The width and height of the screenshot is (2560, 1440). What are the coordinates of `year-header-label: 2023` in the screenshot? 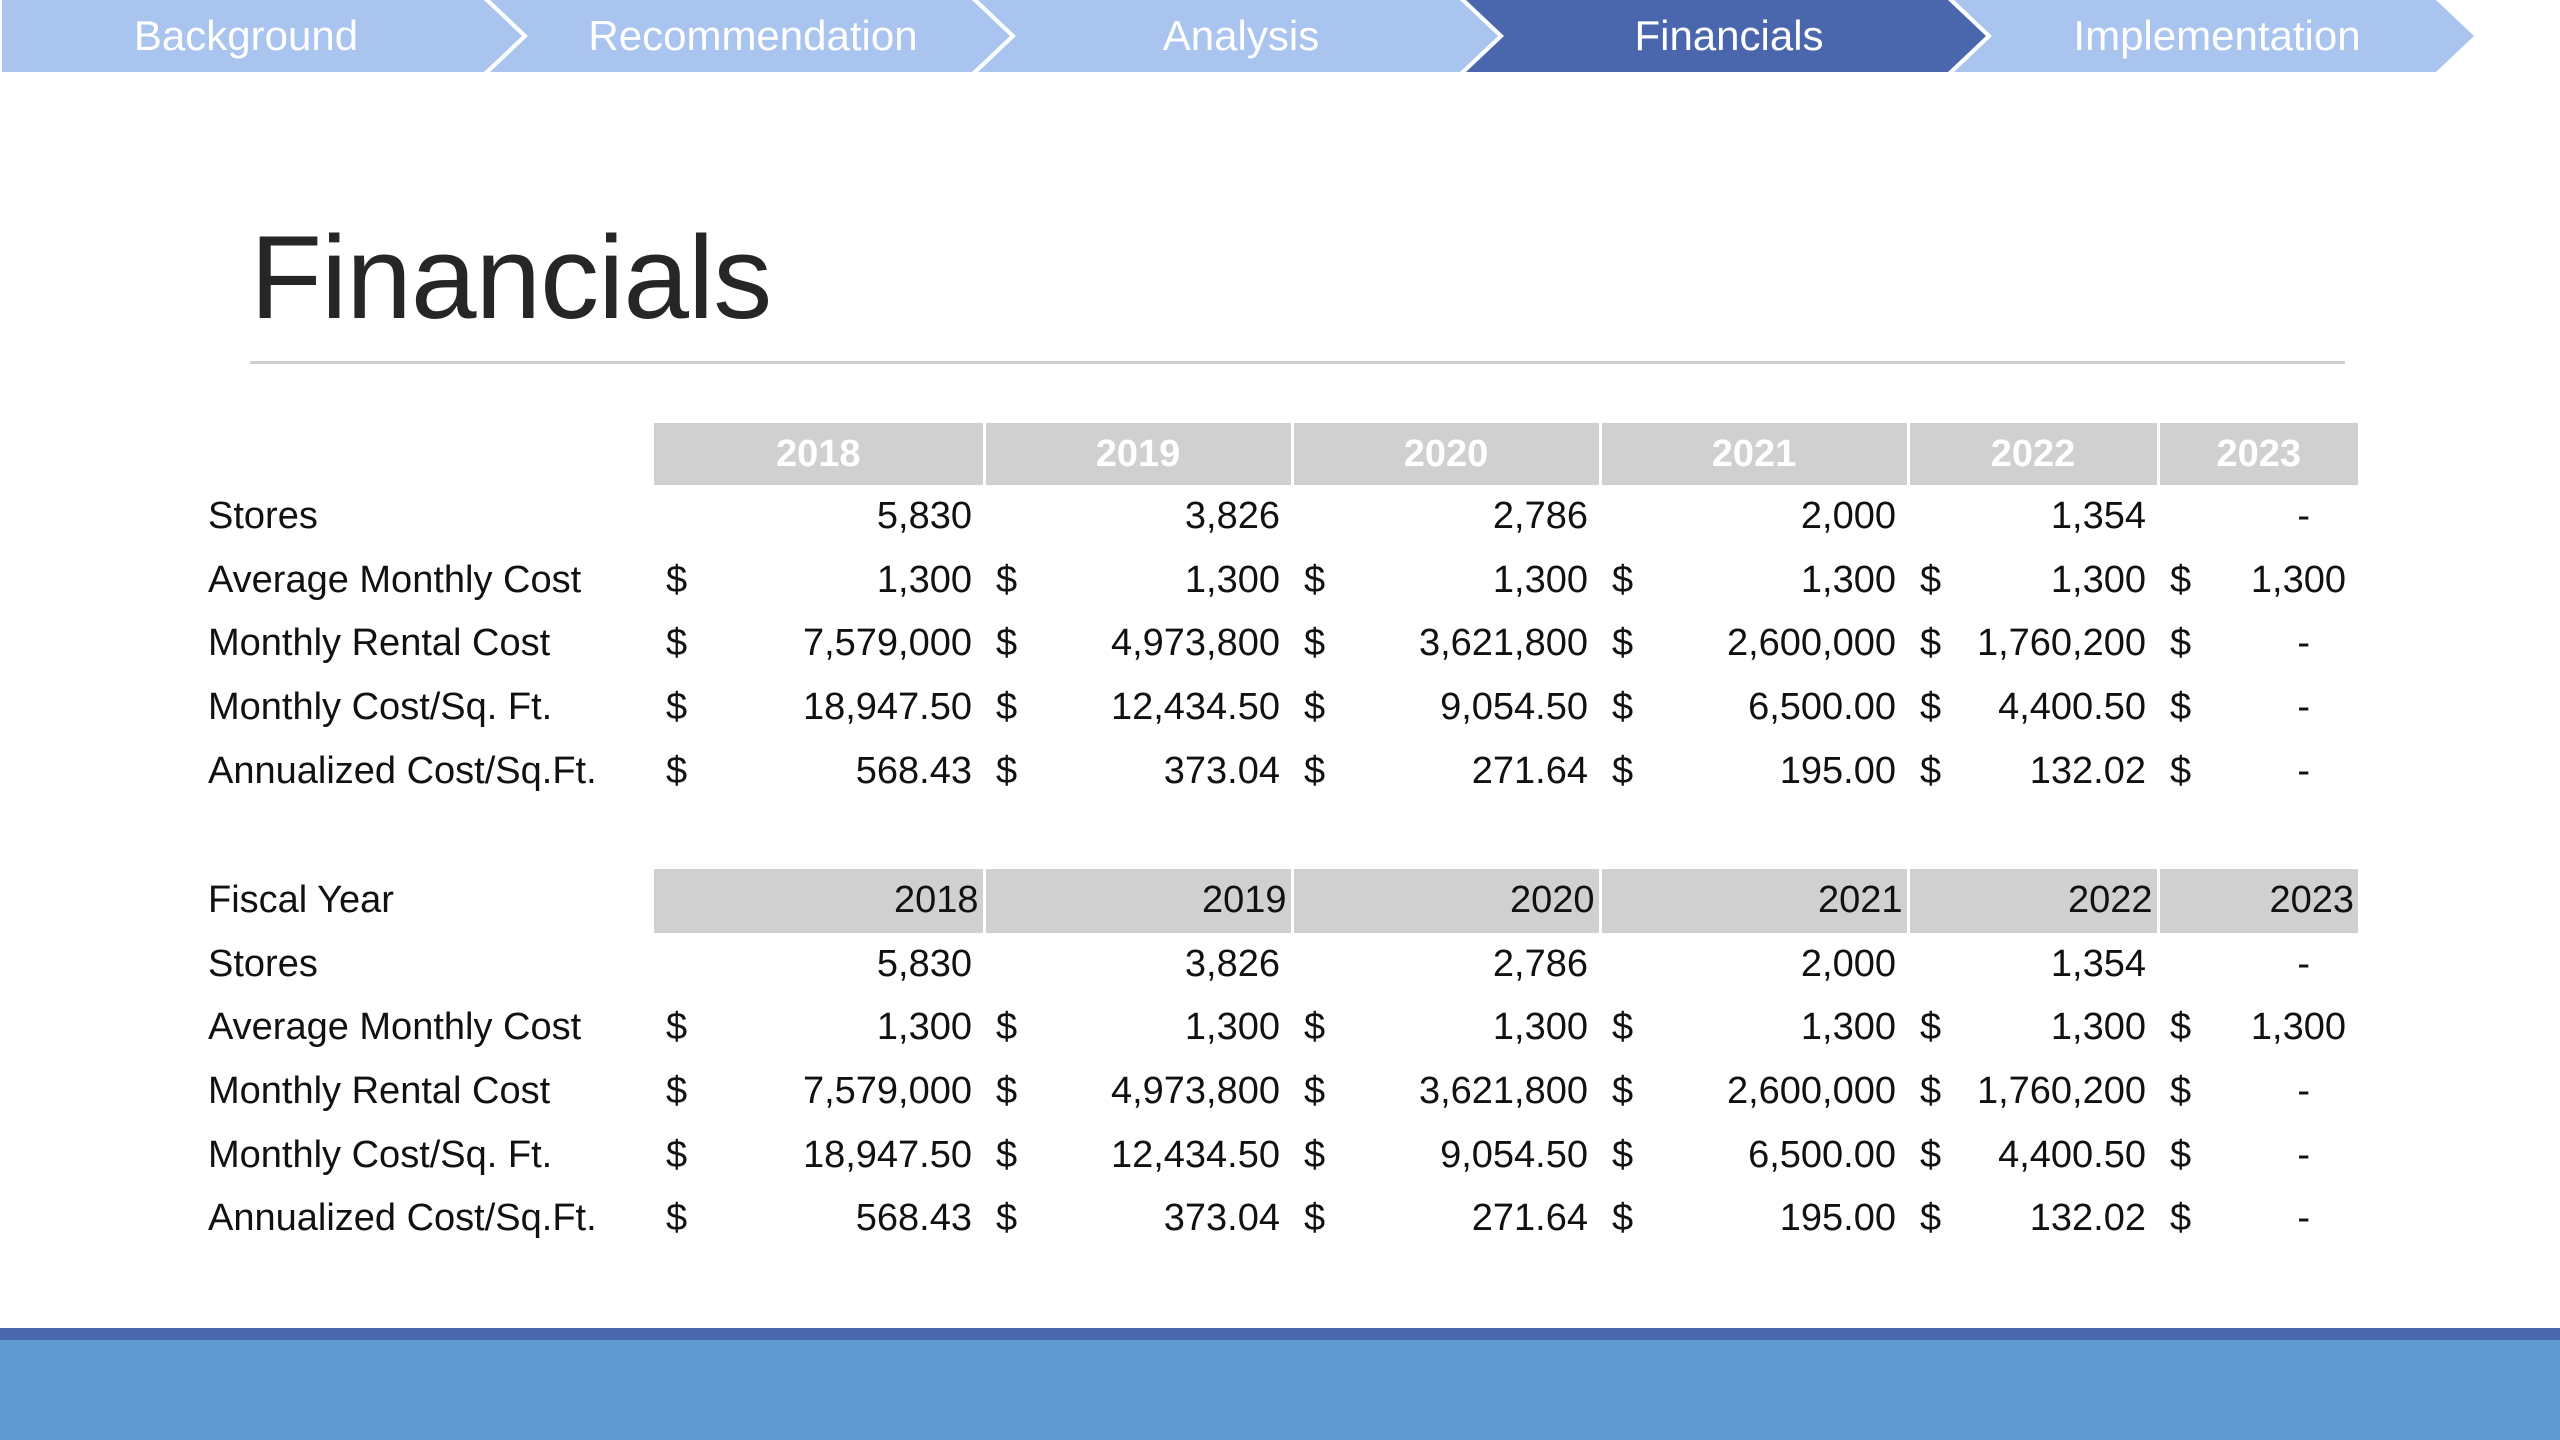 It's located at (2259, 453).